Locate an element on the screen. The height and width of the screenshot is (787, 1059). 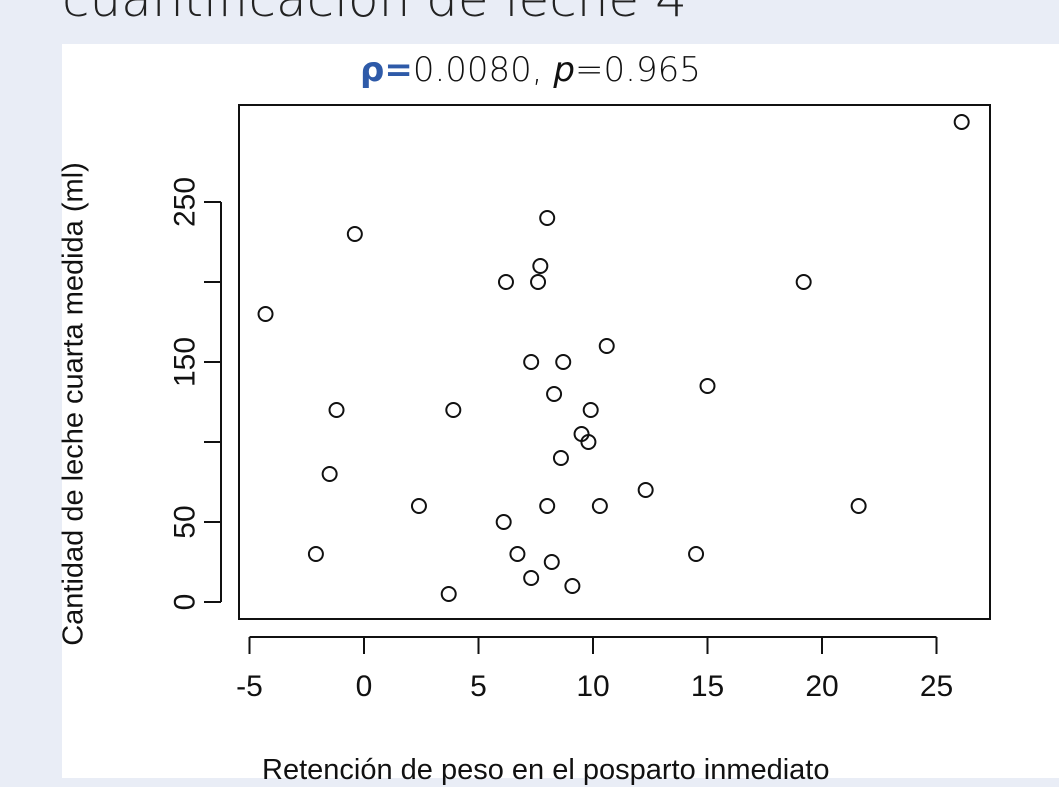
y-tick-label: 50 is located at coordinates (185, 521).